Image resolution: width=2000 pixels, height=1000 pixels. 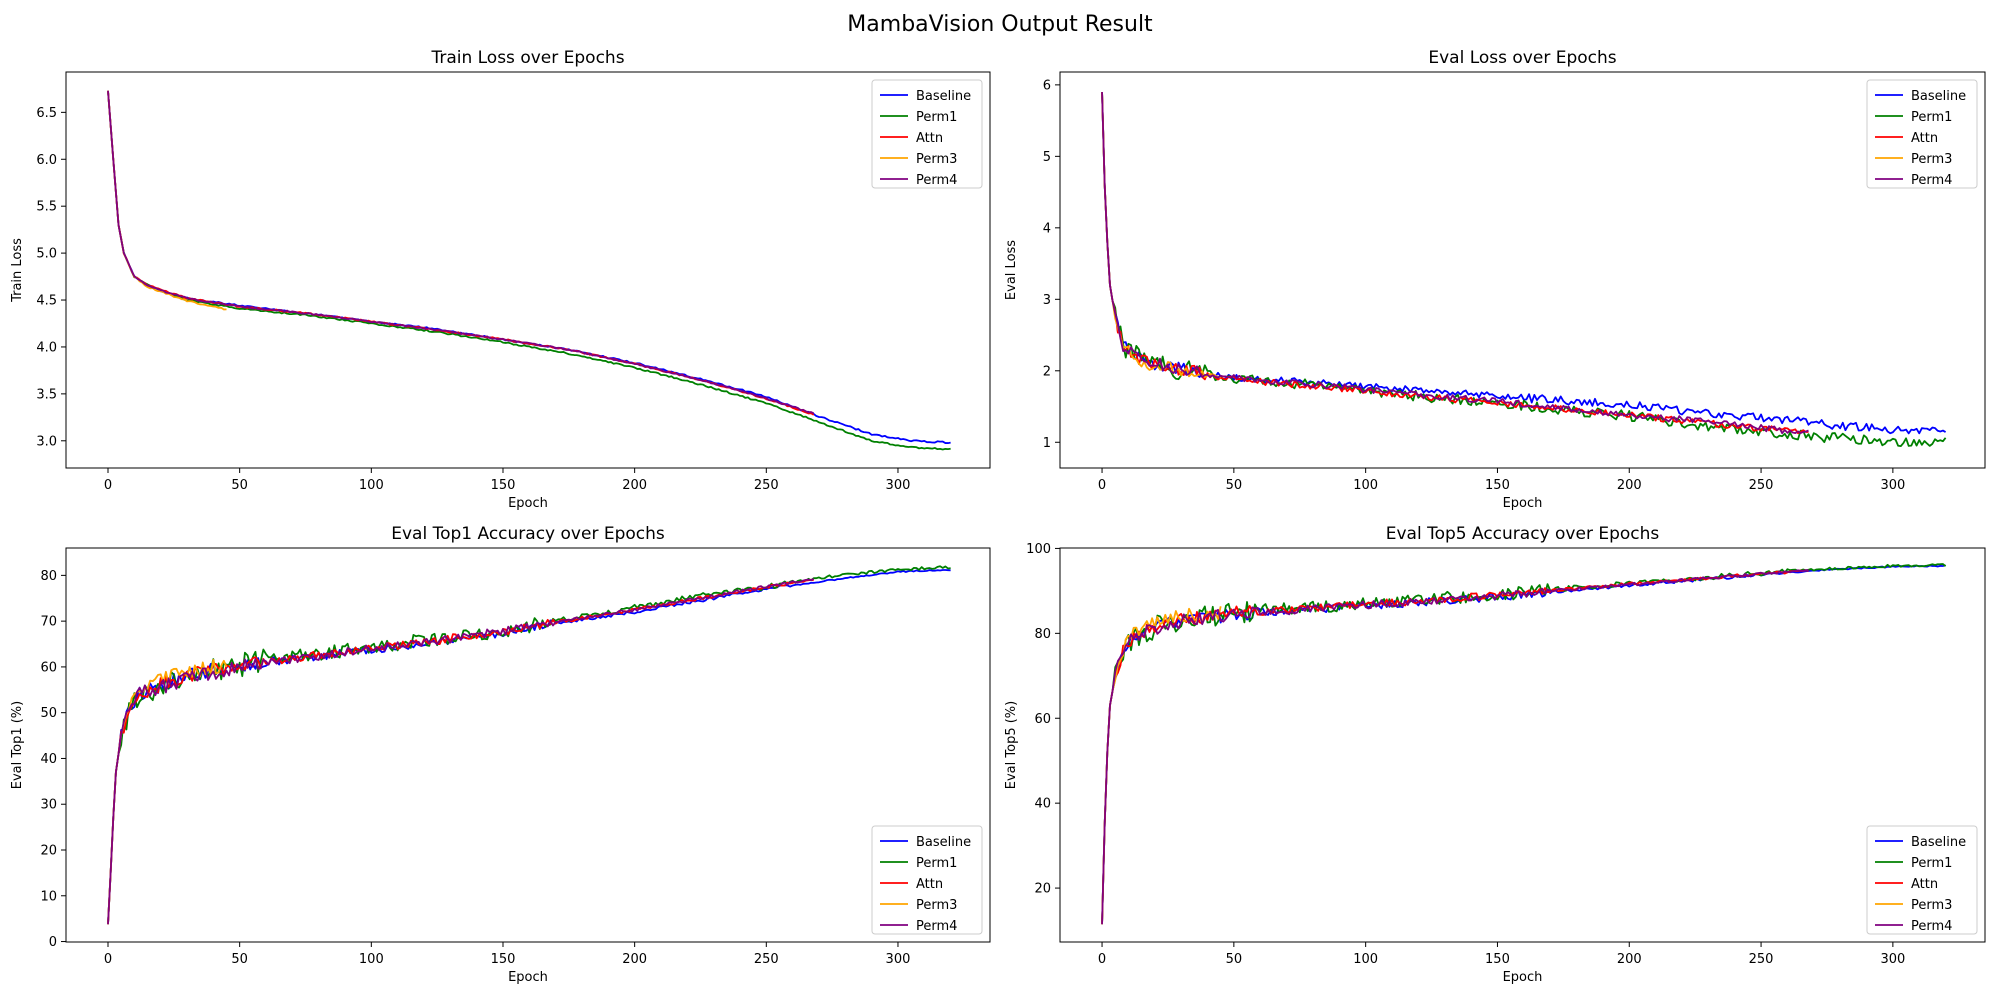 What do you see at coordinates (46, 160) in the screenshot?
I see `y-tick-label: 6.0` at bounding box center [46, 160].